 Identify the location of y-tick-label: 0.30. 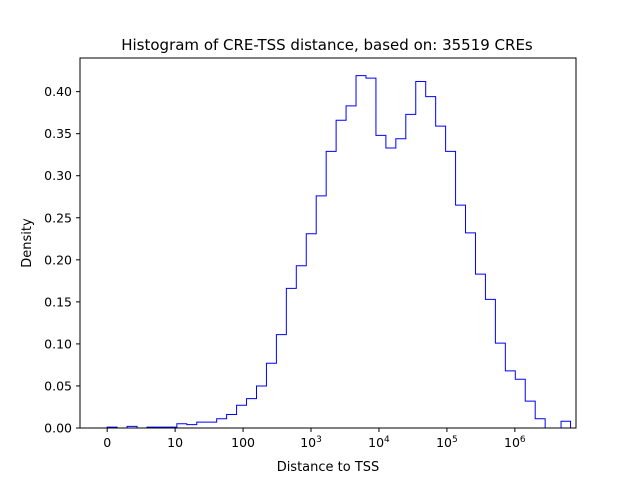
(58, 175).